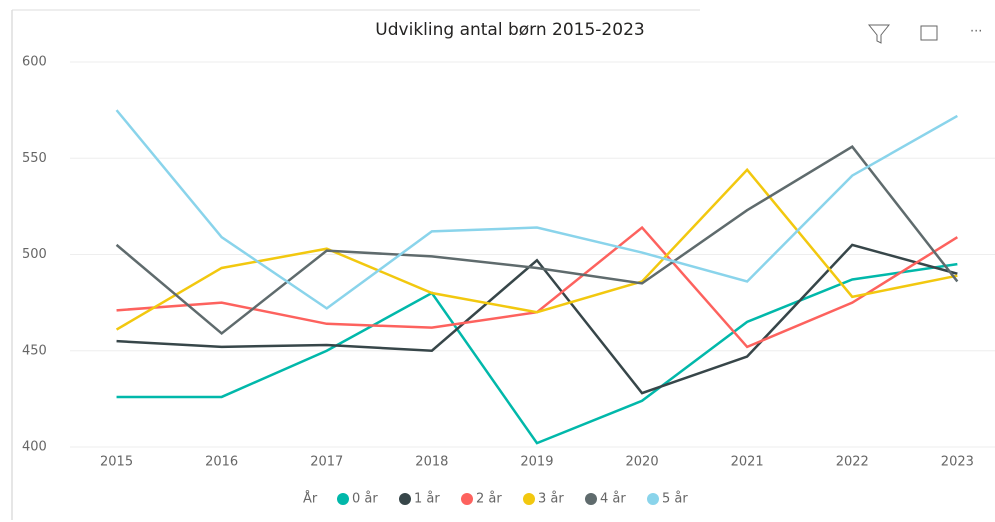 This screenshot has width=995, height=522. What do you see at coordinates (957, 462) in the screenshot?
I see `x-tick-label: 2023` at bounding box center [957, 462].